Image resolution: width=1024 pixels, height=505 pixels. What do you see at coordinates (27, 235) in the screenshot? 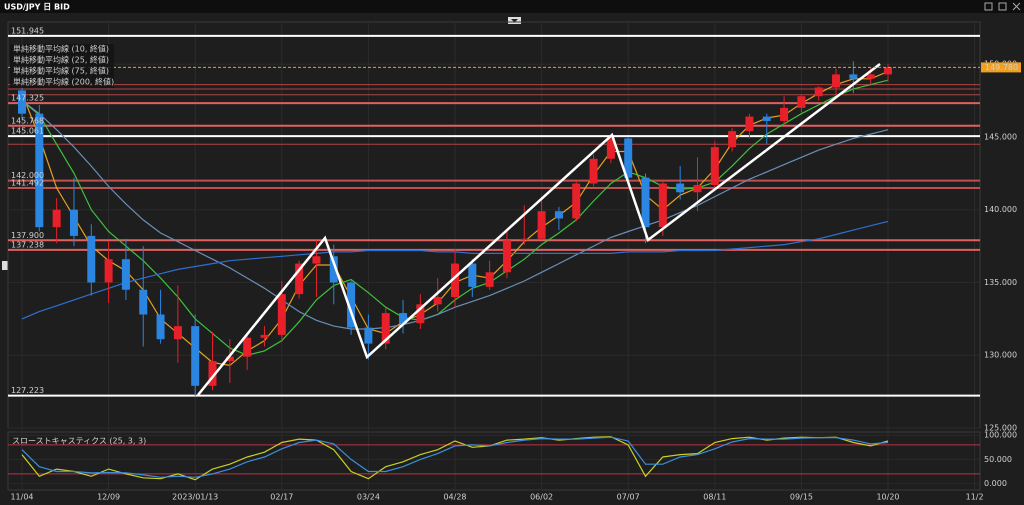
I see `level-label: 137.900` at bounding box center [27, 235].